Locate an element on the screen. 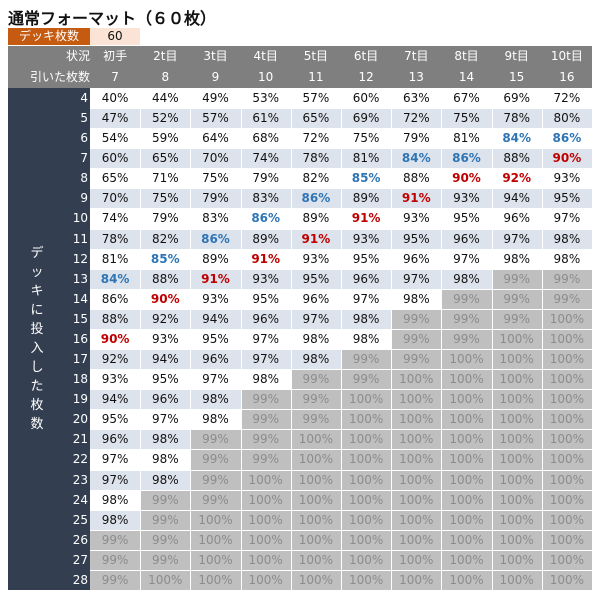 The image size is (596, 594). table-cell: 67% is located at coordinates (466, 98).